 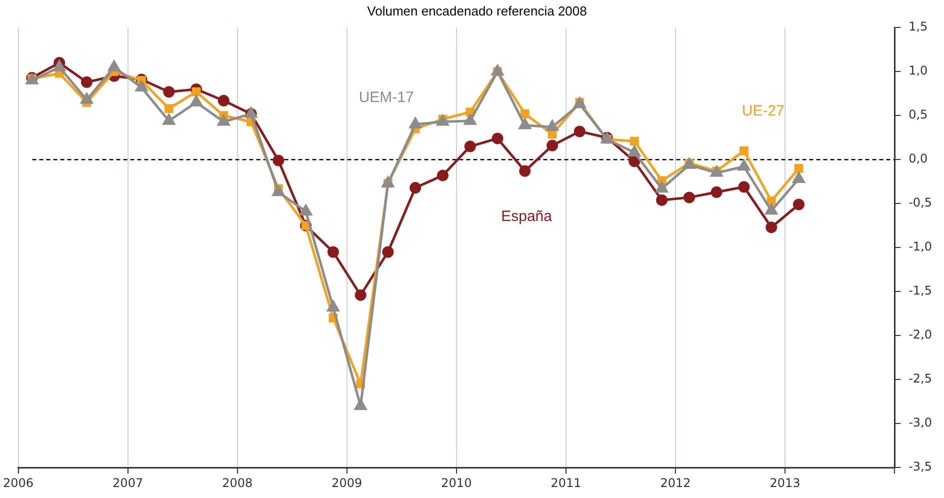 I want to click on x-tick-label: 2007, so click(x=128, y=483).